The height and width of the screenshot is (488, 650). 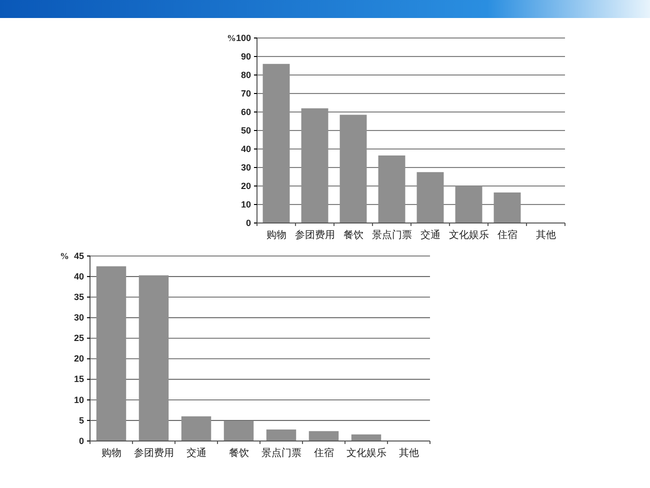 What do you see at coordinates (245, 75) in the screenshot?
I see `y-tick-label: 80` at bounding box center [245, 75].